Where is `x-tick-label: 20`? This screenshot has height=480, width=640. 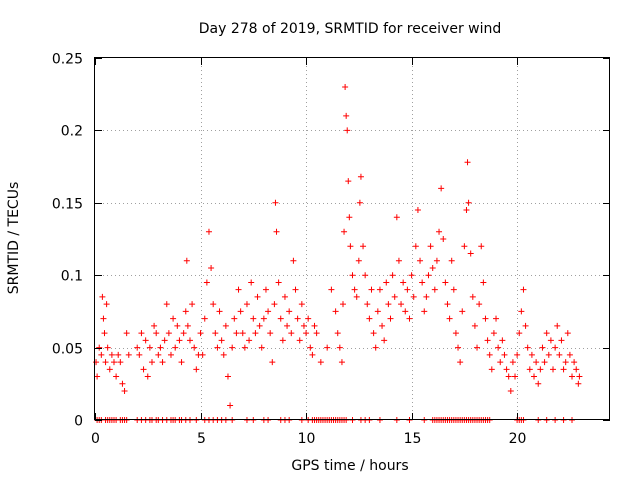
x-tick-label: 20 is located at coordinates (518, 439).